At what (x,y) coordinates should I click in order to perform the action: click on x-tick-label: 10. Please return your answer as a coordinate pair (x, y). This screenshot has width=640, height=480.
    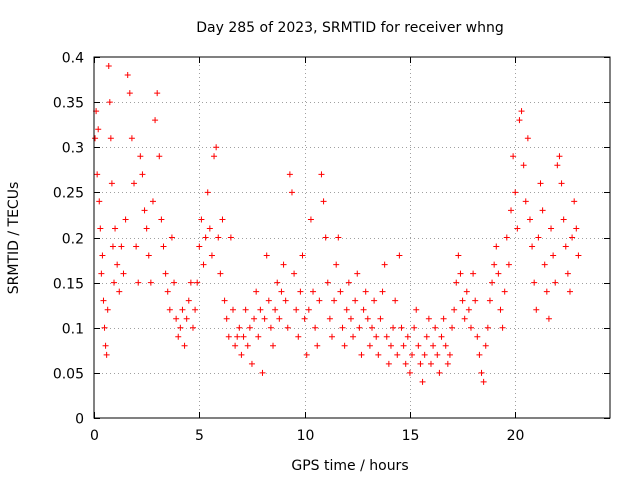
    Looking at the image, I should click on (306, 436).